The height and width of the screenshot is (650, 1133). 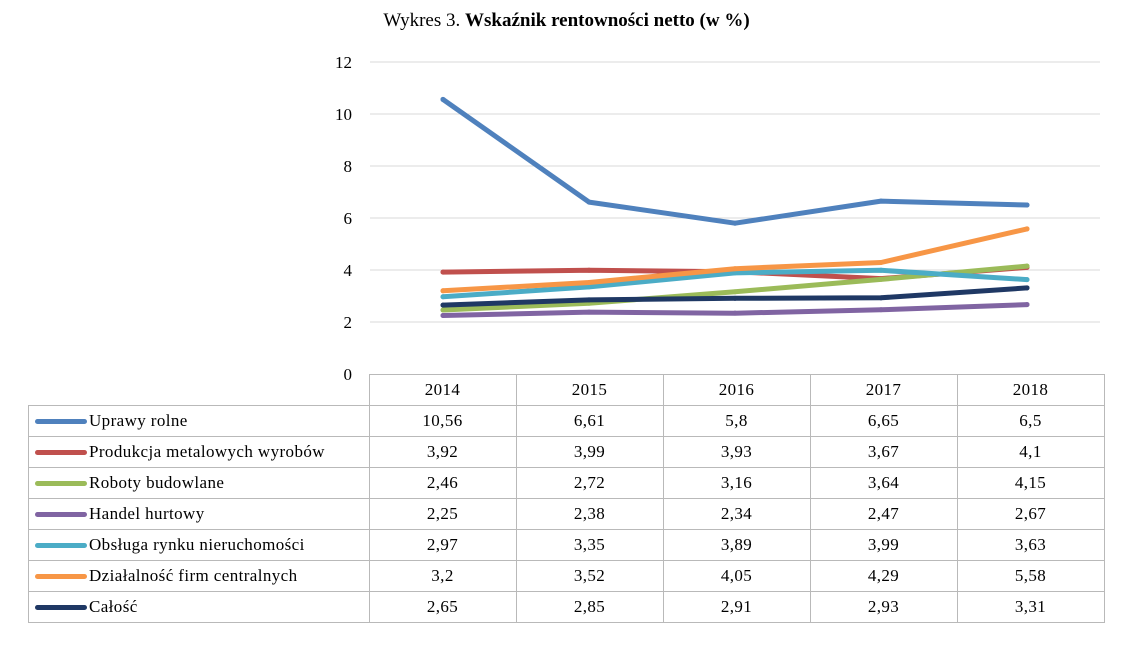 I want to click on data-label: 2,67, so click(x=1030, y=514).